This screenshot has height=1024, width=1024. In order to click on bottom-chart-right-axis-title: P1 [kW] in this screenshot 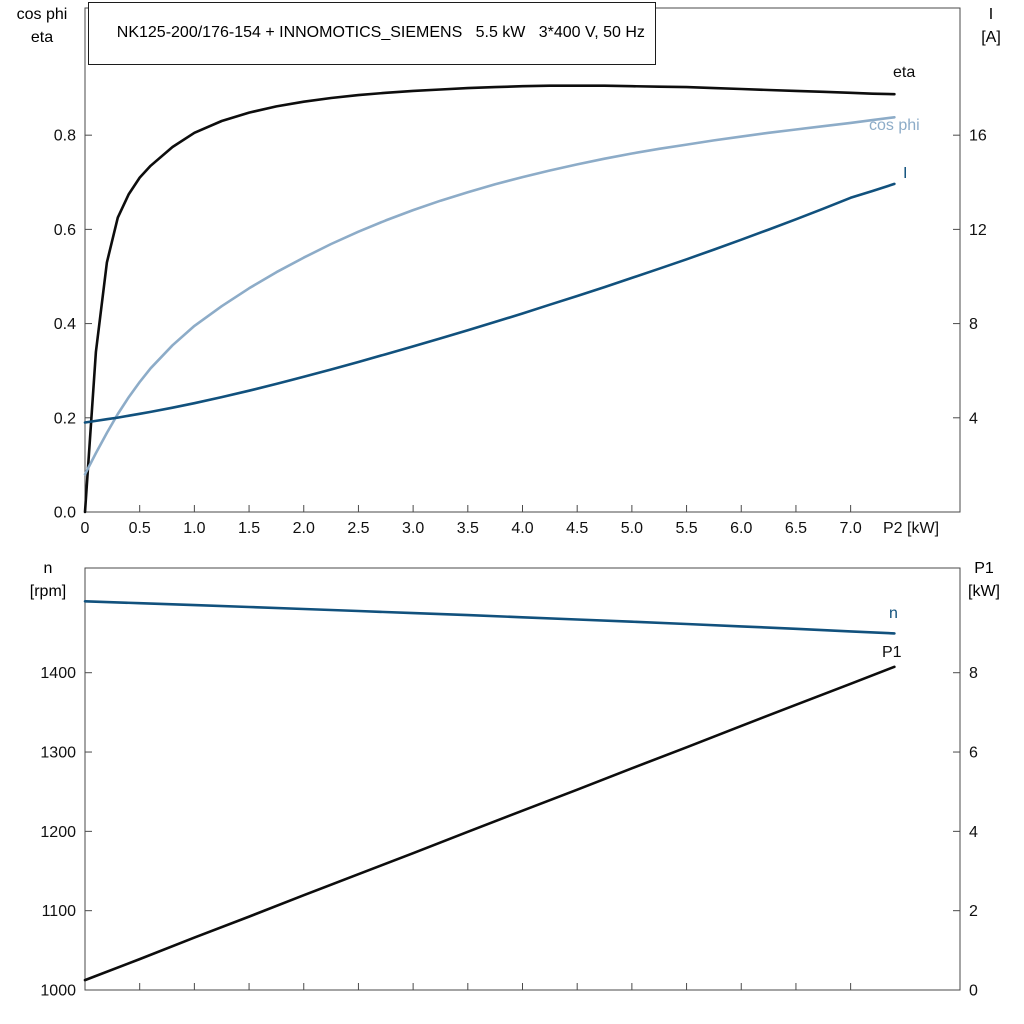, I will do `click(984, 580)`.